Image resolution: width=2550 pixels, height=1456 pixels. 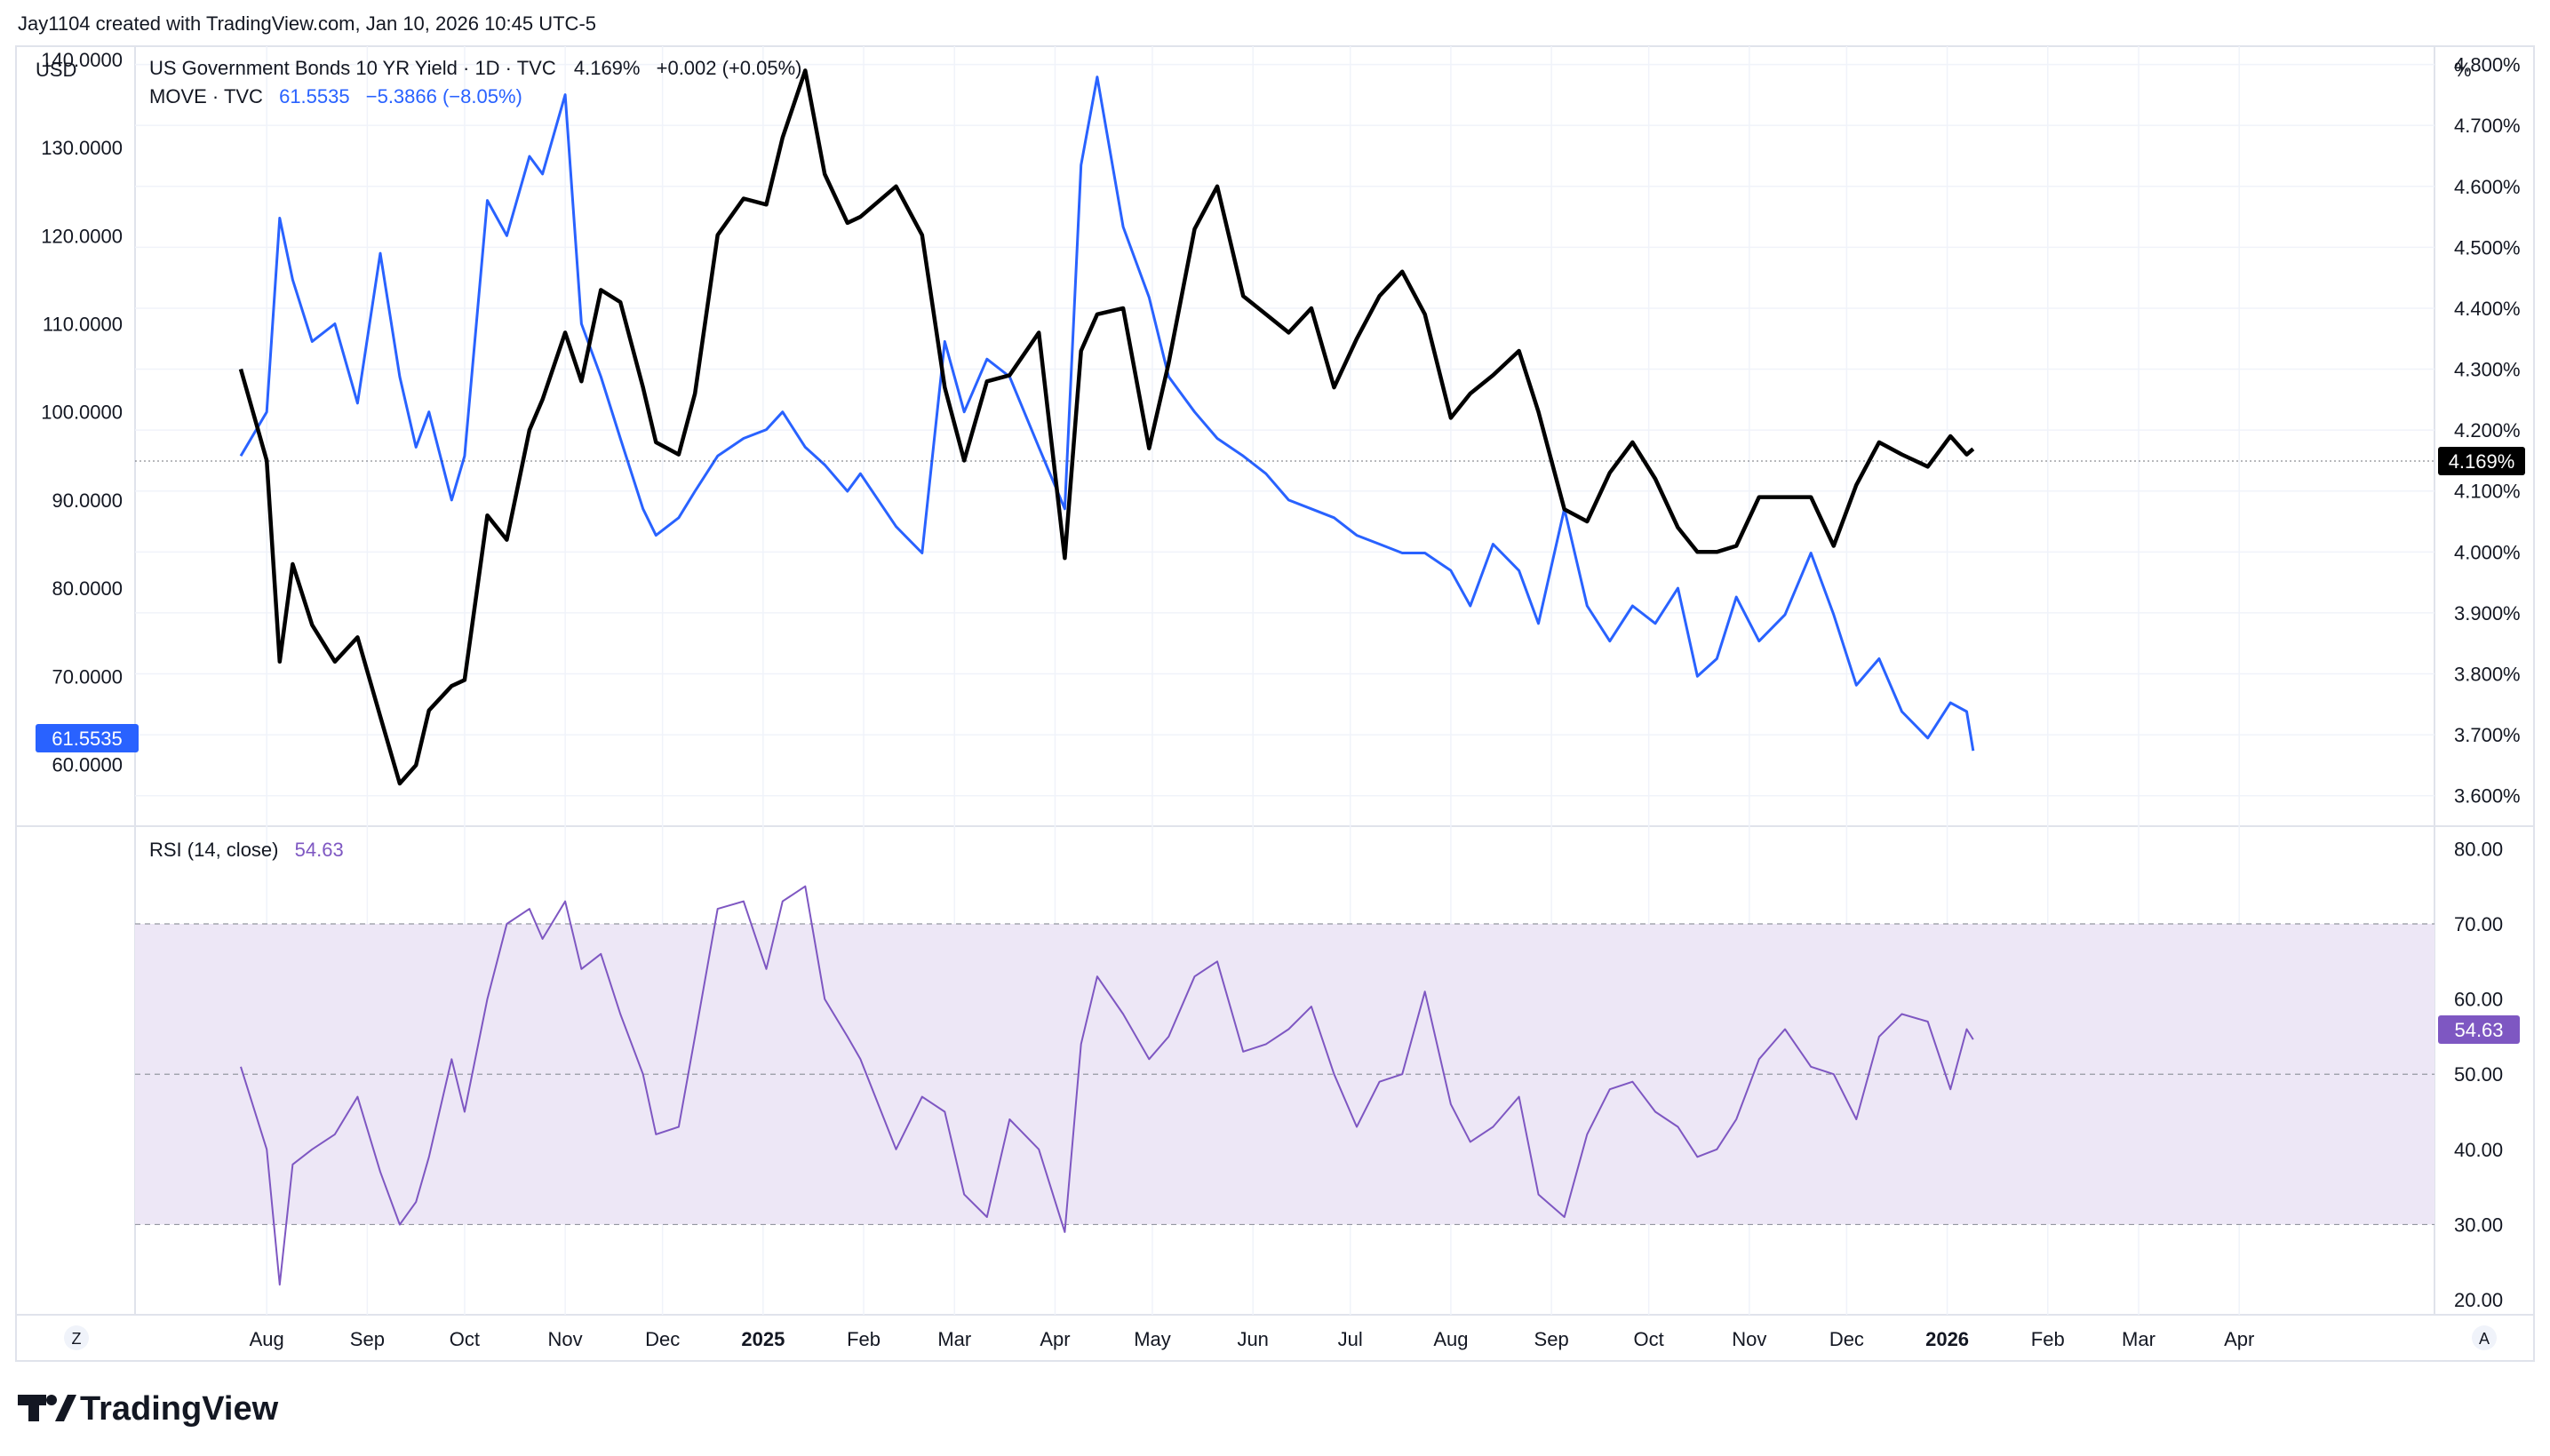 What do you see at coordinates (87, 765) in the screenshot?
I see `move-axis-tick-label: 60.0000` at bounding box center [87, 765].